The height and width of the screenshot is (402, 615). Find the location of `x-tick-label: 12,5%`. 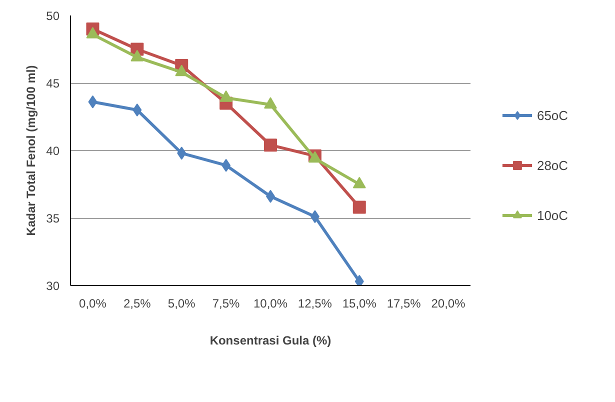

x-tick-label: 12,5% is located at coordinates (315, 303).